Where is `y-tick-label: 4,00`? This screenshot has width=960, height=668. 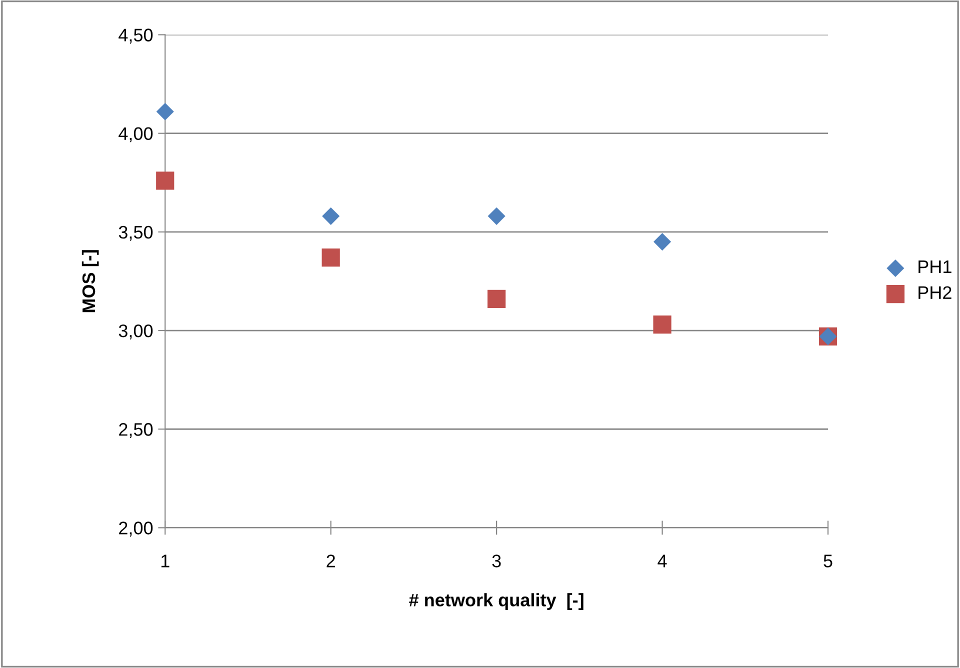
y-tick-label: 4,00 is located at coordinates (135, 134).